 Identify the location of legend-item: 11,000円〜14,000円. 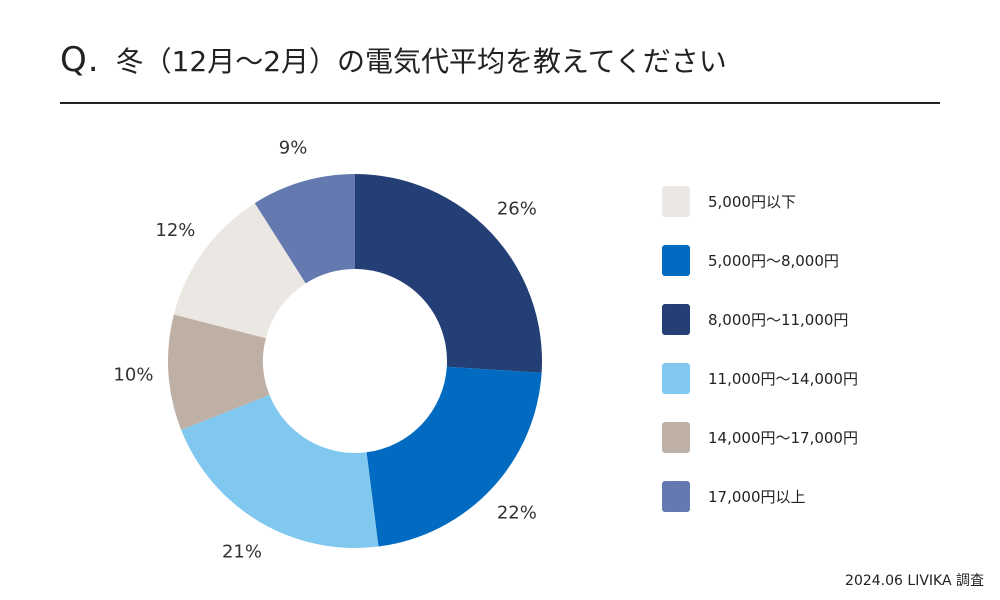
(812, 378).